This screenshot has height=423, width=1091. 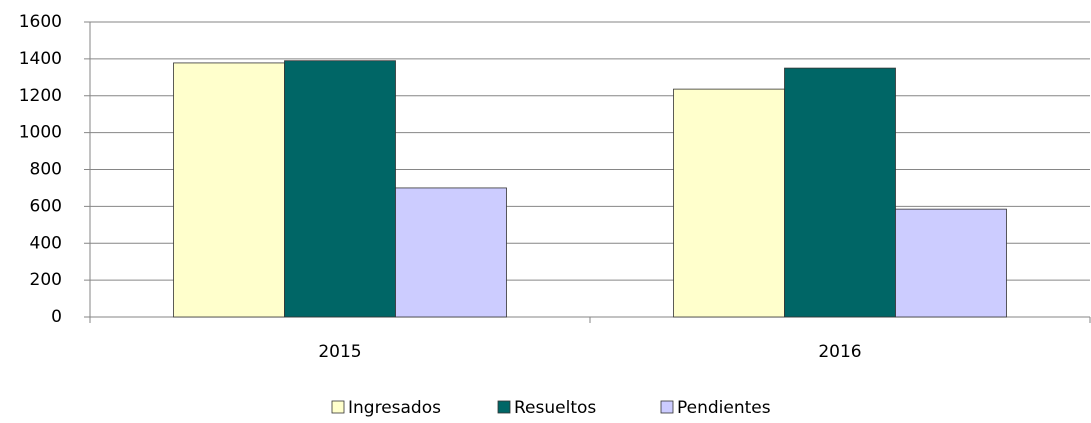 What do you see at coordinates (40, 22) in the screenshot?
I see `y-tick-label: 1600` at bounding box center [40, 22].